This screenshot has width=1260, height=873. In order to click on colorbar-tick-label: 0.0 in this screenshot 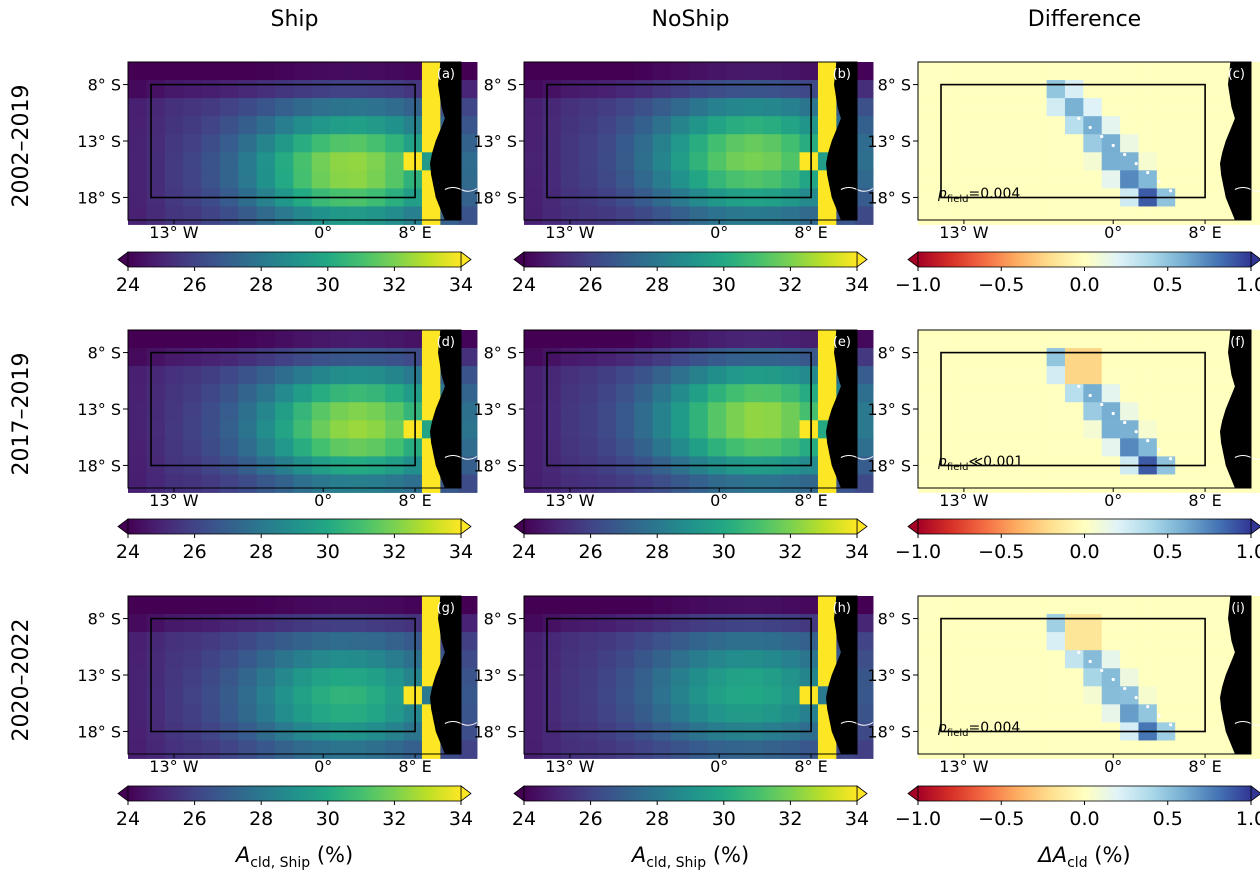, I will do `click(1084, 552)`.